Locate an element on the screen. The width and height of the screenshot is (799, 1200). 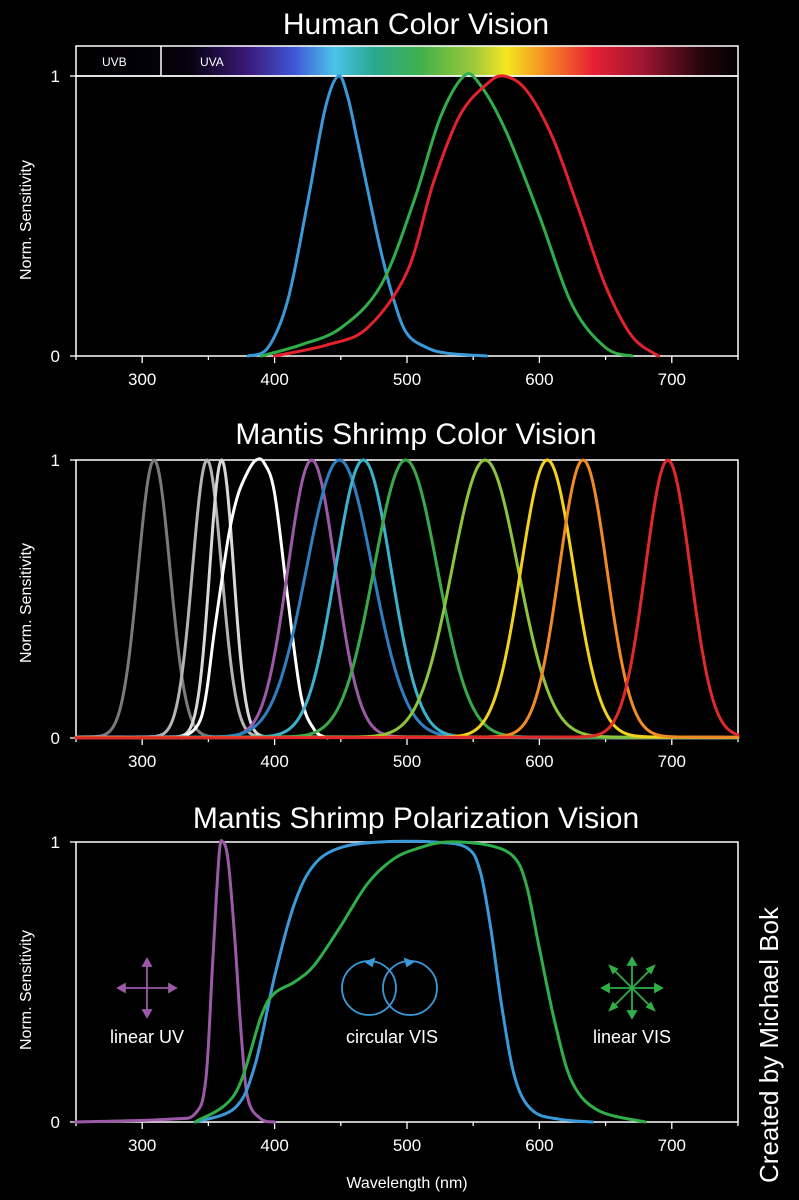
linear-uv-annotation: linear UV is located at coordinates (147, 1002).